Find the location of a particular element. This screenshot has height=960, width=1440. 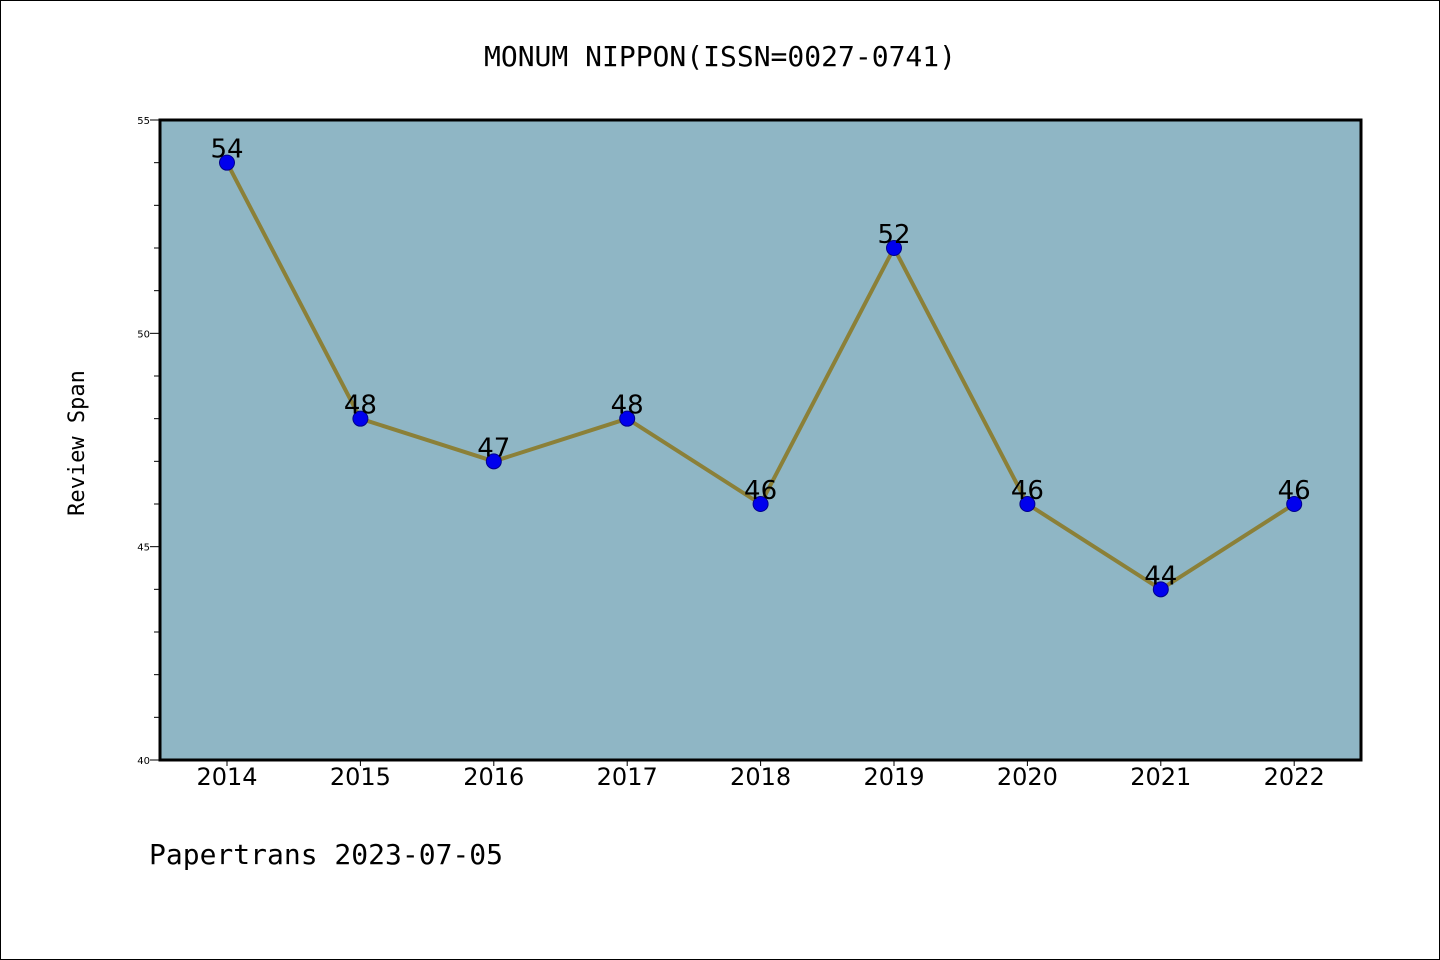

x-tick-label: 2014 is located at coordinates (226, 777).